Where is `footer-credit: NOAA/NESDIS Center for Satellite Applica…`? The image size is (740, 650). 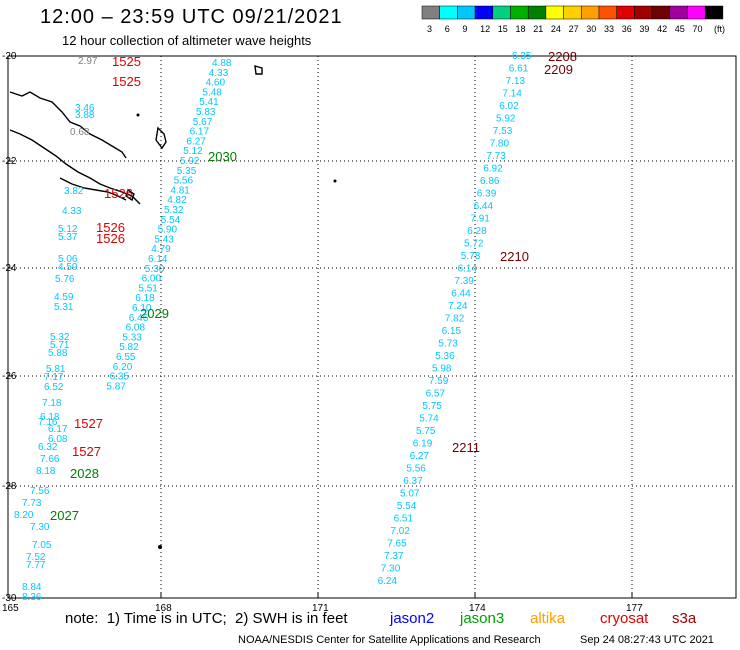
footer-credit: NOAA/NESDIS Center for Satellite Applica… is located at coordinates (389, 640).